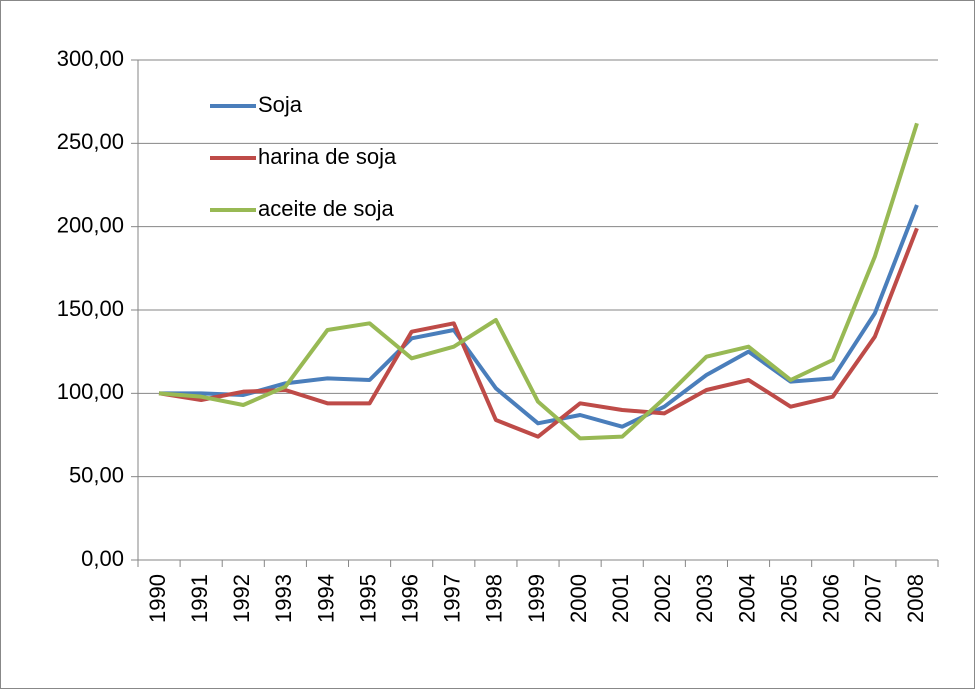 This screenshot has width=975, height=689. What do you see at coordinates (90, 58) in the screenshot?
I see `y-tick-label: 300,00` at bounding box center [90, 58].